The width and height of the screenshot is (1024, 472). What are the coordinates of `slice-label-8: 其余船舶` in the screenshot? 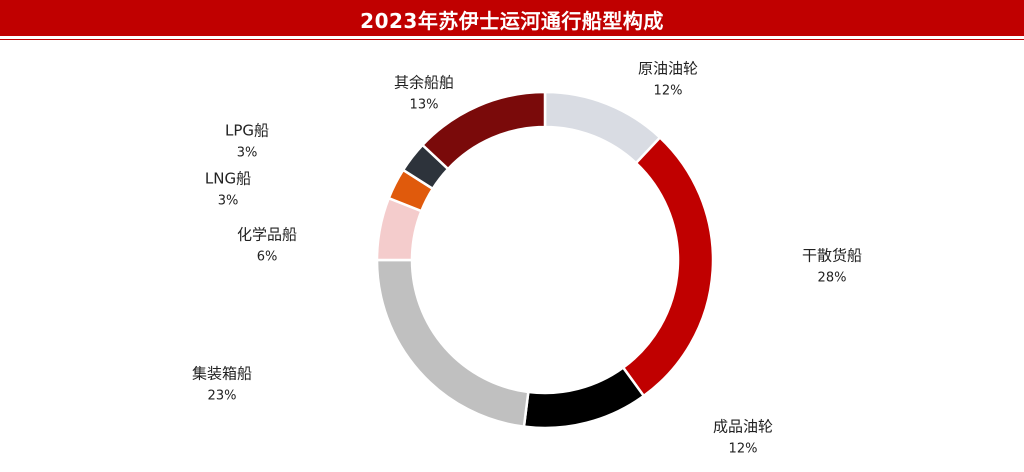 It's located at (424, 83).